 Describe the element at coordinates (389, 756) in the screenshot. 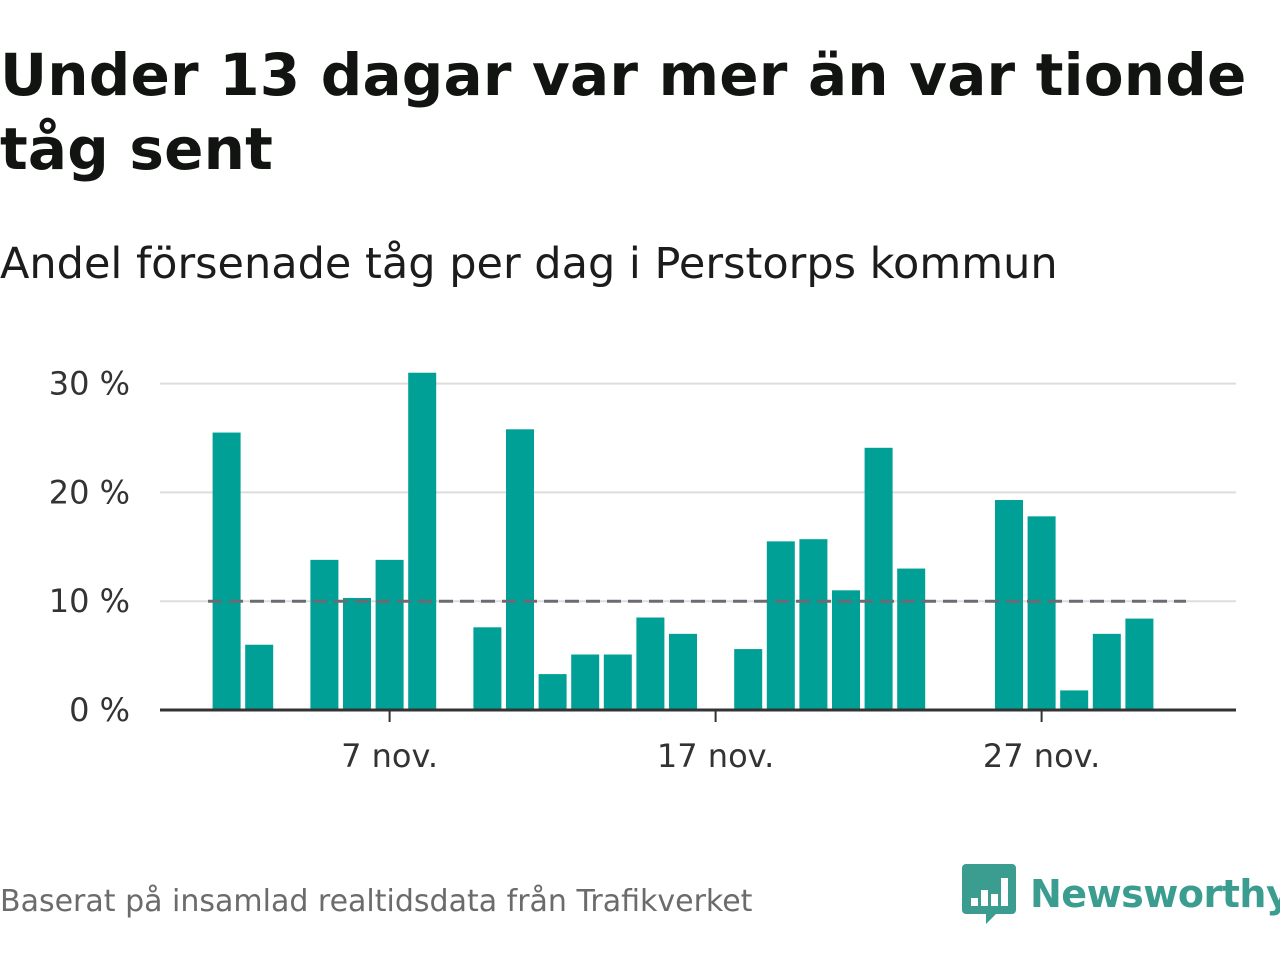

I see `x-tick-label: 7 nov.` at that location.